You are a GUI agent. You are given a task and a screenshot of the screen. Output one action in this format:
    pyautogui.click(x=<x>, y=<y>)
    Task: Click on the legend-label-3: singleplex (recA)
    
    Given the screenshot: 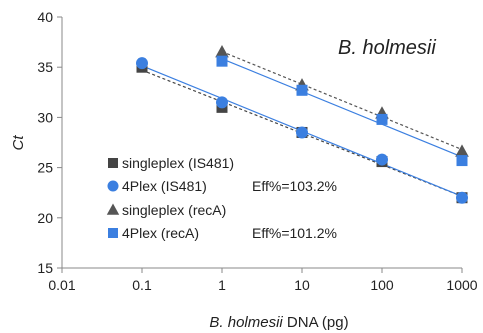 What is the action you would take?
    pyautogui.click(x=174, y=210)
    